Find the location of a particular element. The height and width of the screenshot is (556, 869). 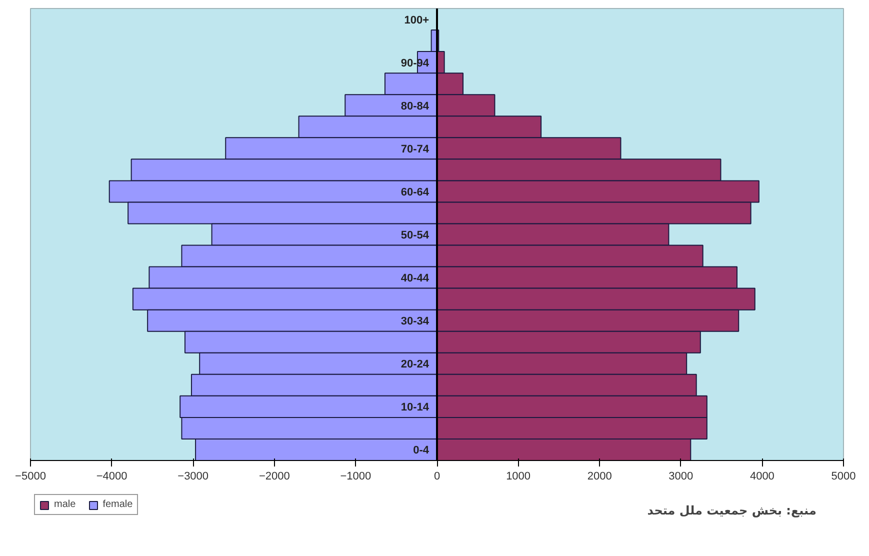

x-tick-label: −4000 is located at coordinates (112, 476).